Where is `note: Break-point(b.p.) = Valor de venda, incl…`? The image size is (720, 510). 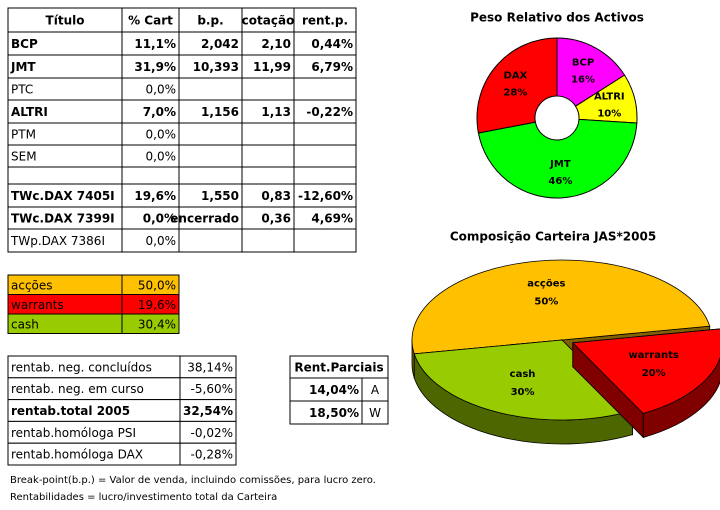 note: Break-point(b.p.) = Valor de venda, incl… is located at coordinates (193, 480).